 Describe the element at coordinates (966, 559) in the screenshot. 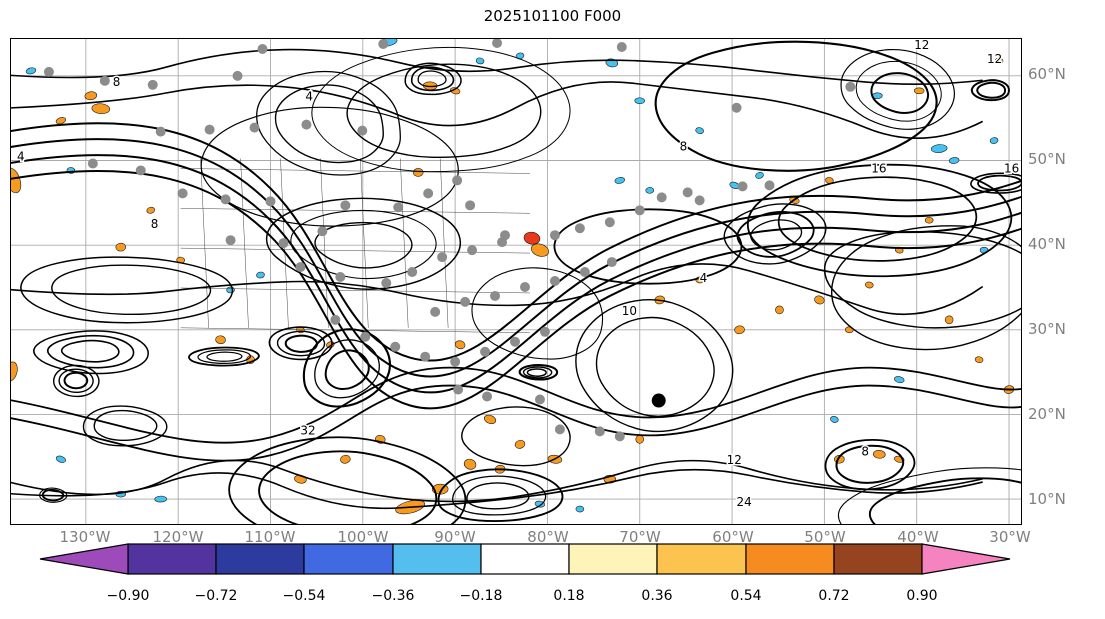

I see `colorbar-extend-right` at that location.